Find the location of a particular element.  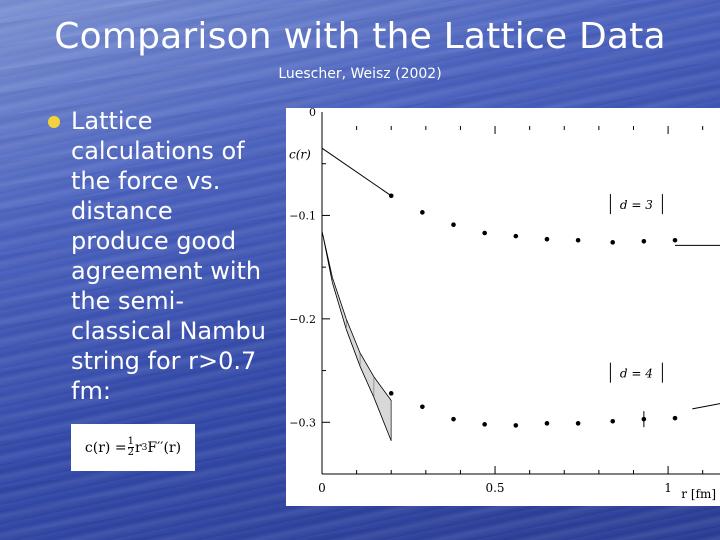

x-tick-label: 1 is located at coordinates (668, 488).